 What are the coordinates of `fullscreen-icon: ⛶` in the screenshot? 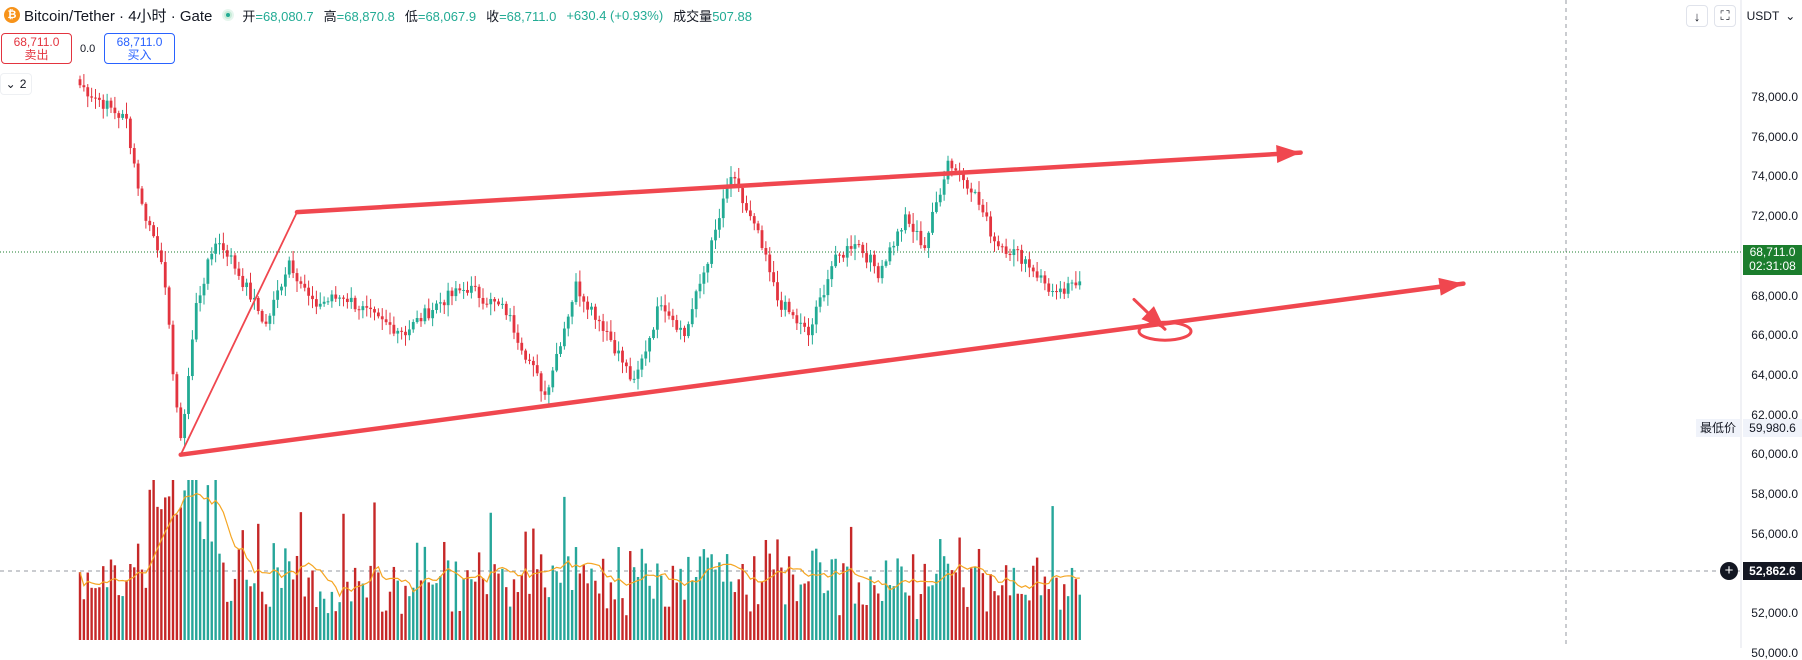 It's located at (1725, 16).